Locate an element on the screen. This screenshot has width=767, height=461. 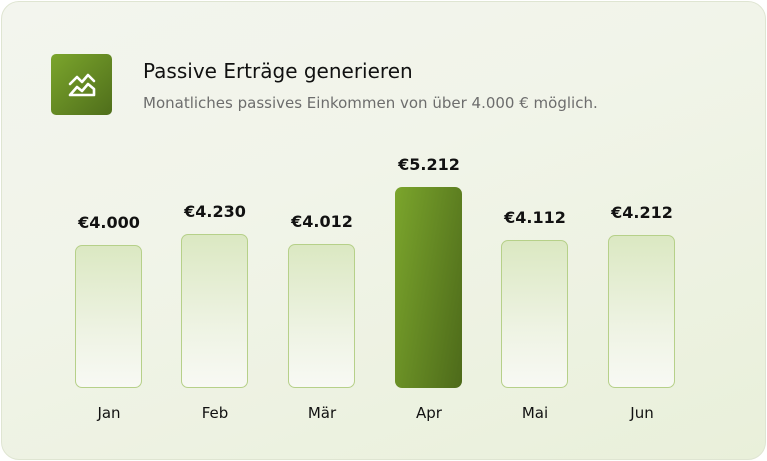
x-tick-label: Mai is located at coordinates (535, 413).